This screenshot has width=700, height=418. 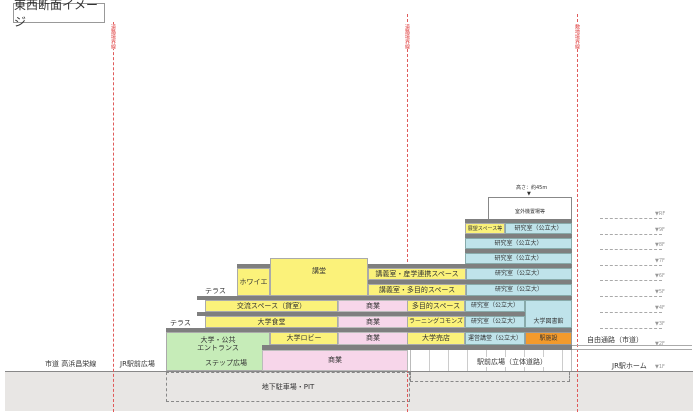 What do you see at coordinates (436, 338) in the screenshot?
I see `university-shop: 大学売店` at bounding box center [436, 338].